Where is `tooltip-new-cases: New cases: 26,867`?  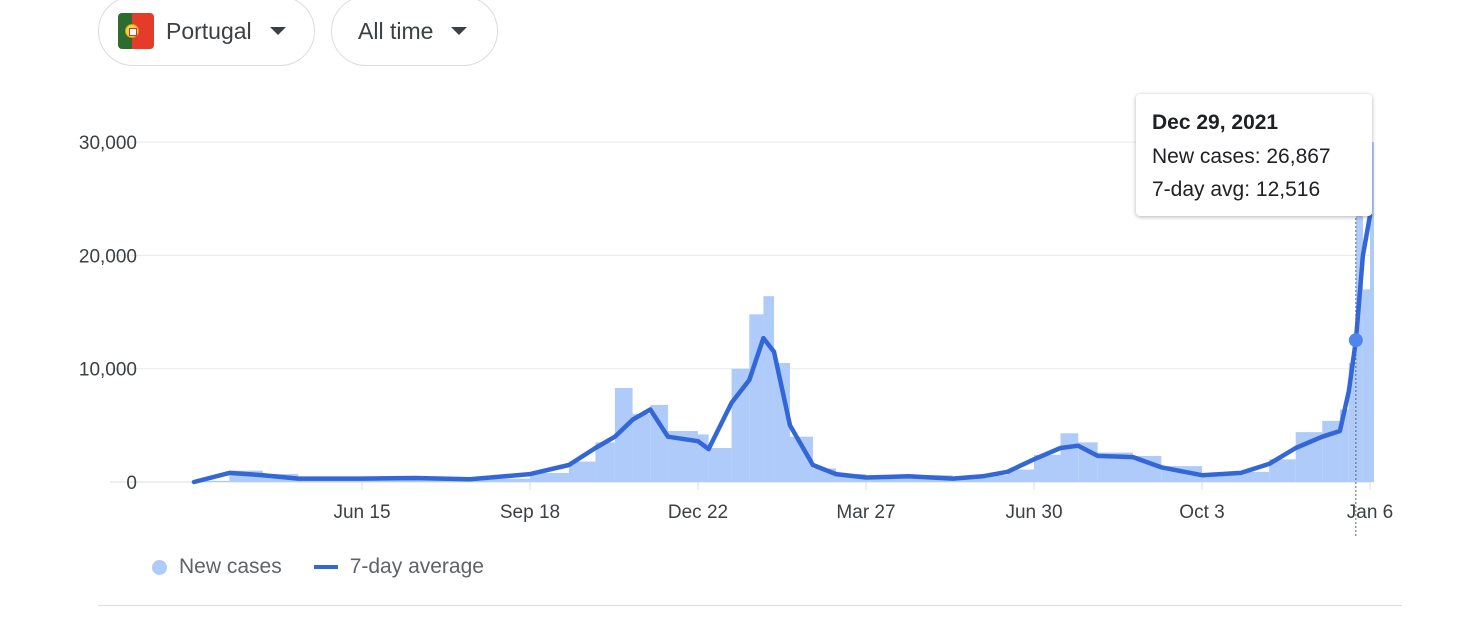 tooltip-new-cases: New cases: 26,867 is located at coordinates (1241, 156).